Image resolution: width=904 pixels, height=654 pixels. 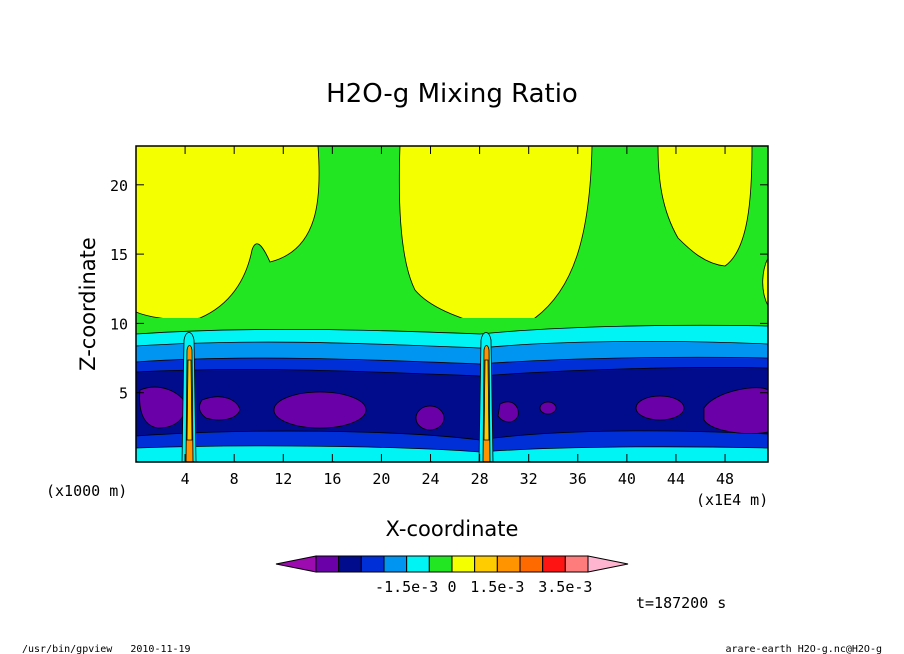 I want to click on x-axis-label: X-coordinate, so click(x=452, y=529).